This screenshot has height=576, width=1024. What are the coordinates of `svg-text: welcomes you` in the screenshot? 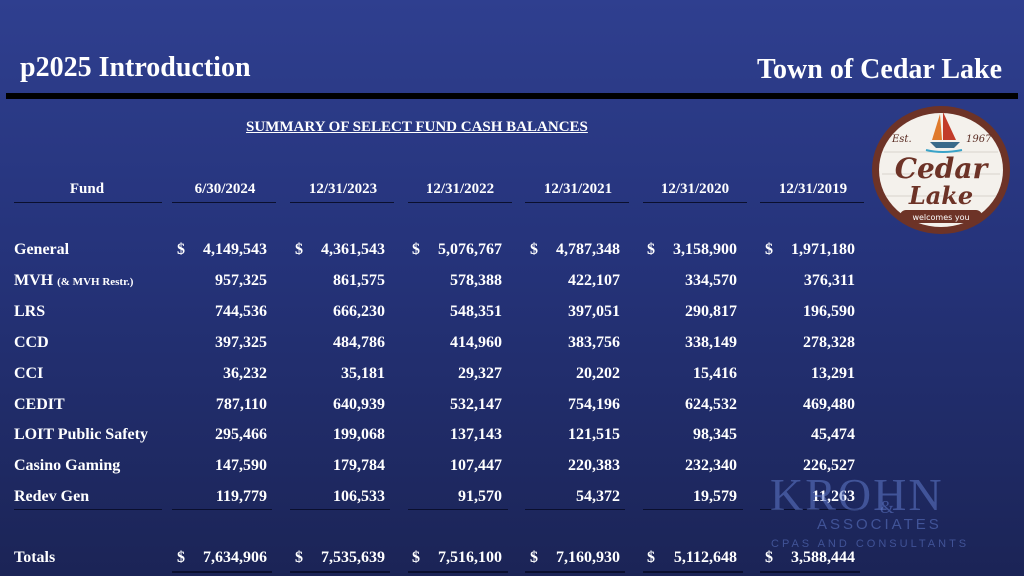 It's located at (940, 217).